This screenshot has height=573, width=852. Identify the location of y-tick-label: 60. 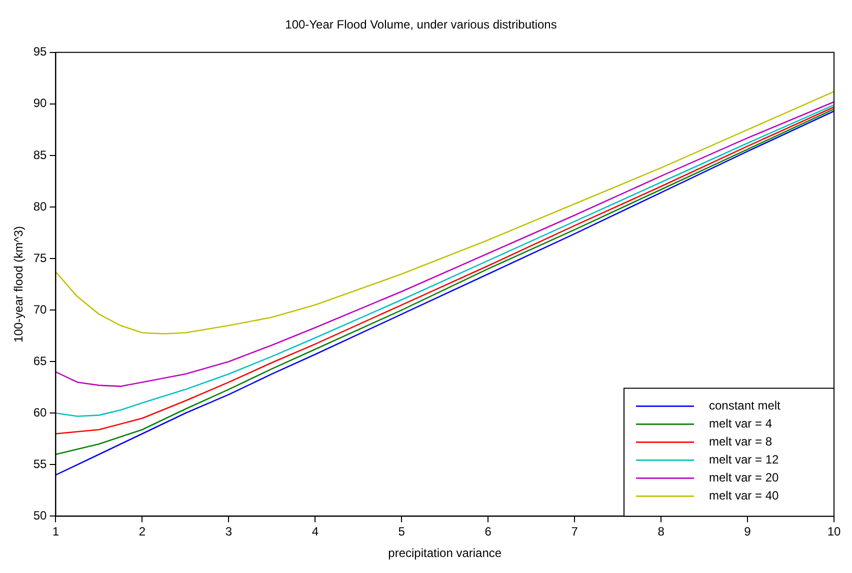
(40, 412).